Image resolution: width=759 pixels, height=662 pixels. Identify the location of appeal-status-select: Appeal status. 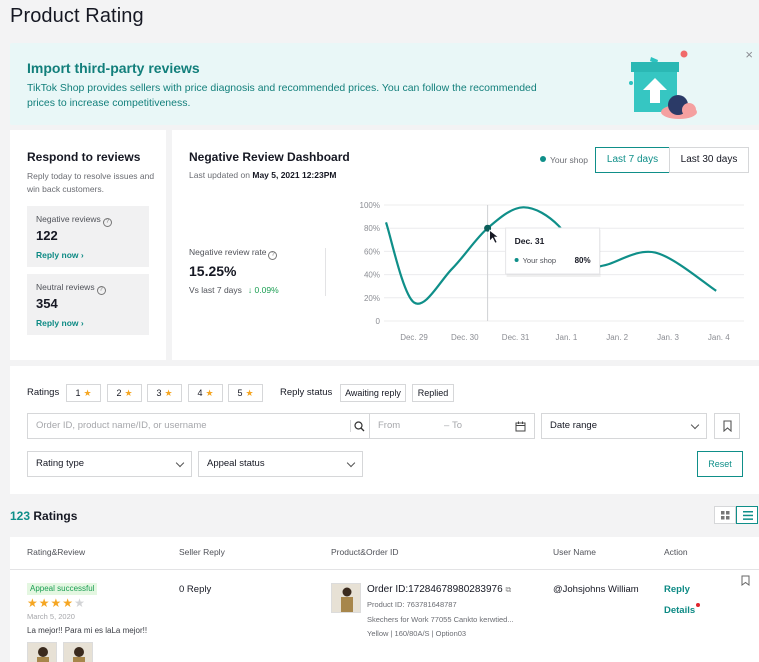
(280, 464).